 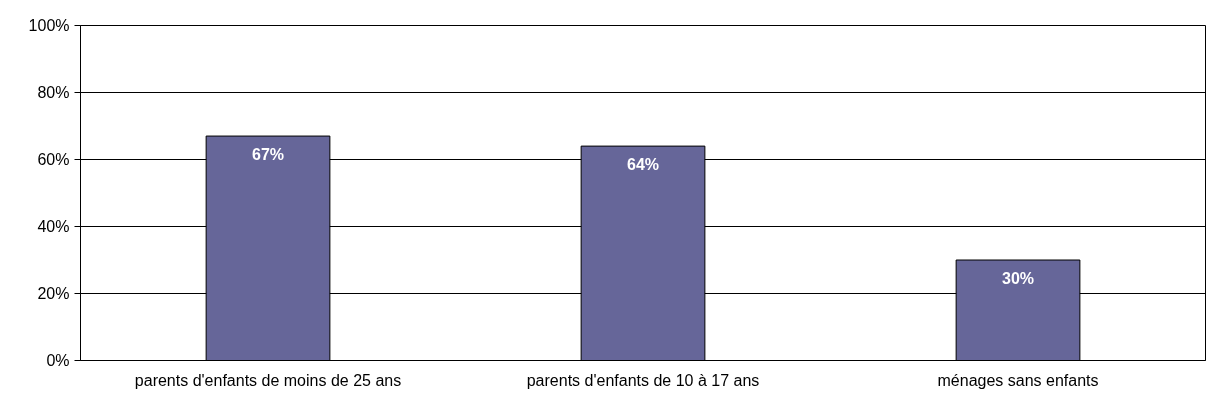 What do you see at coordinates (53, 226) in the screenshot?
I see `y-tick-label: 40%` at bounding box center [53, 226].